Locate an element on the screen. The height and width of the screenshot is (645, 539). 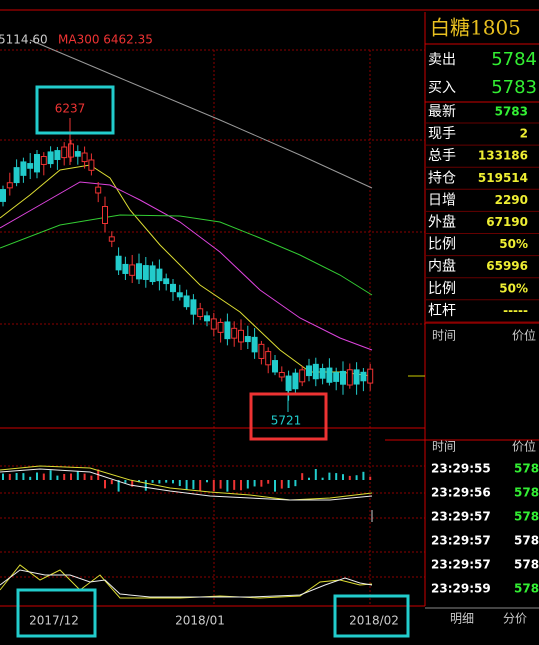
quote-label: 持仓 is located at coordinates (442, 178).